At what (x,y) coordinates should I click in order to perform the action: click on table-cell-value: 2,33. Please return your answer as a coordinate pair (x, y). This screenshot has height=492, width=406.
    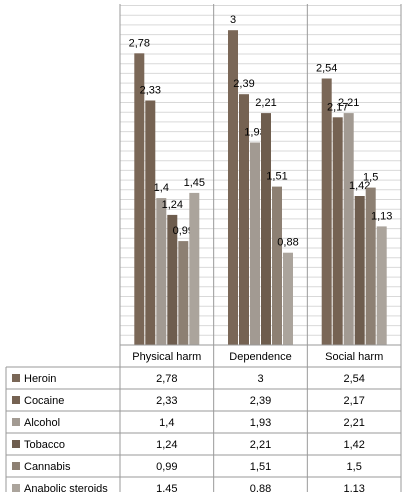
    Looking at the image, I should click on (166, 401).